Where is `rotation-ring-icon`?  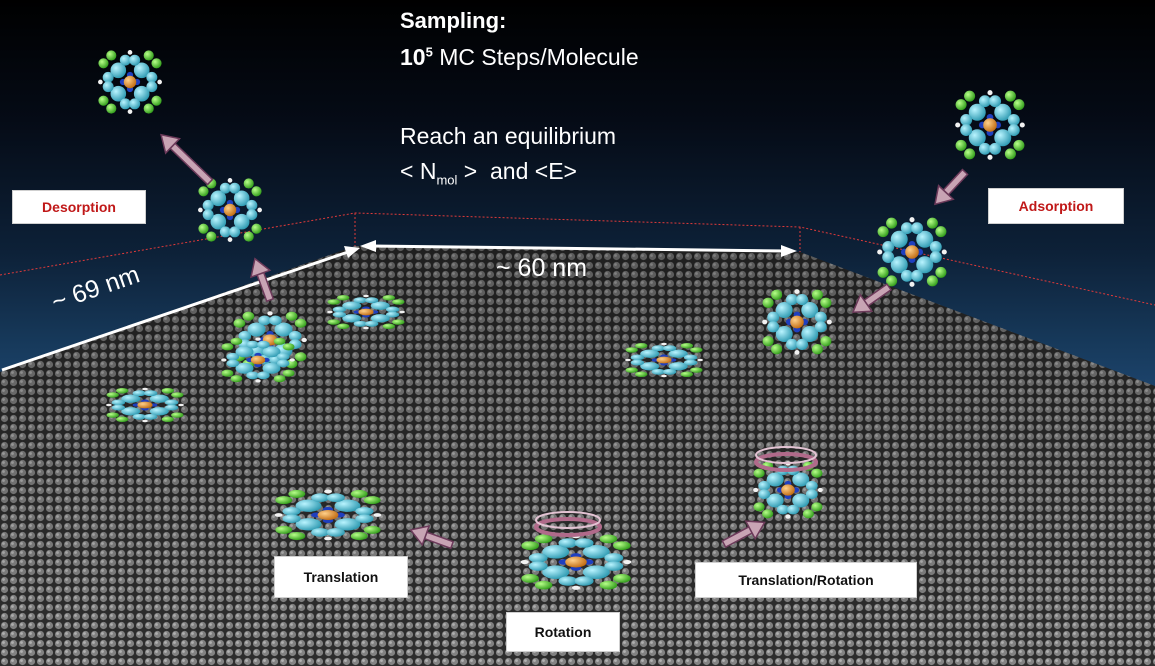 rotation-ring-icon is located at coordinates (568, 524).